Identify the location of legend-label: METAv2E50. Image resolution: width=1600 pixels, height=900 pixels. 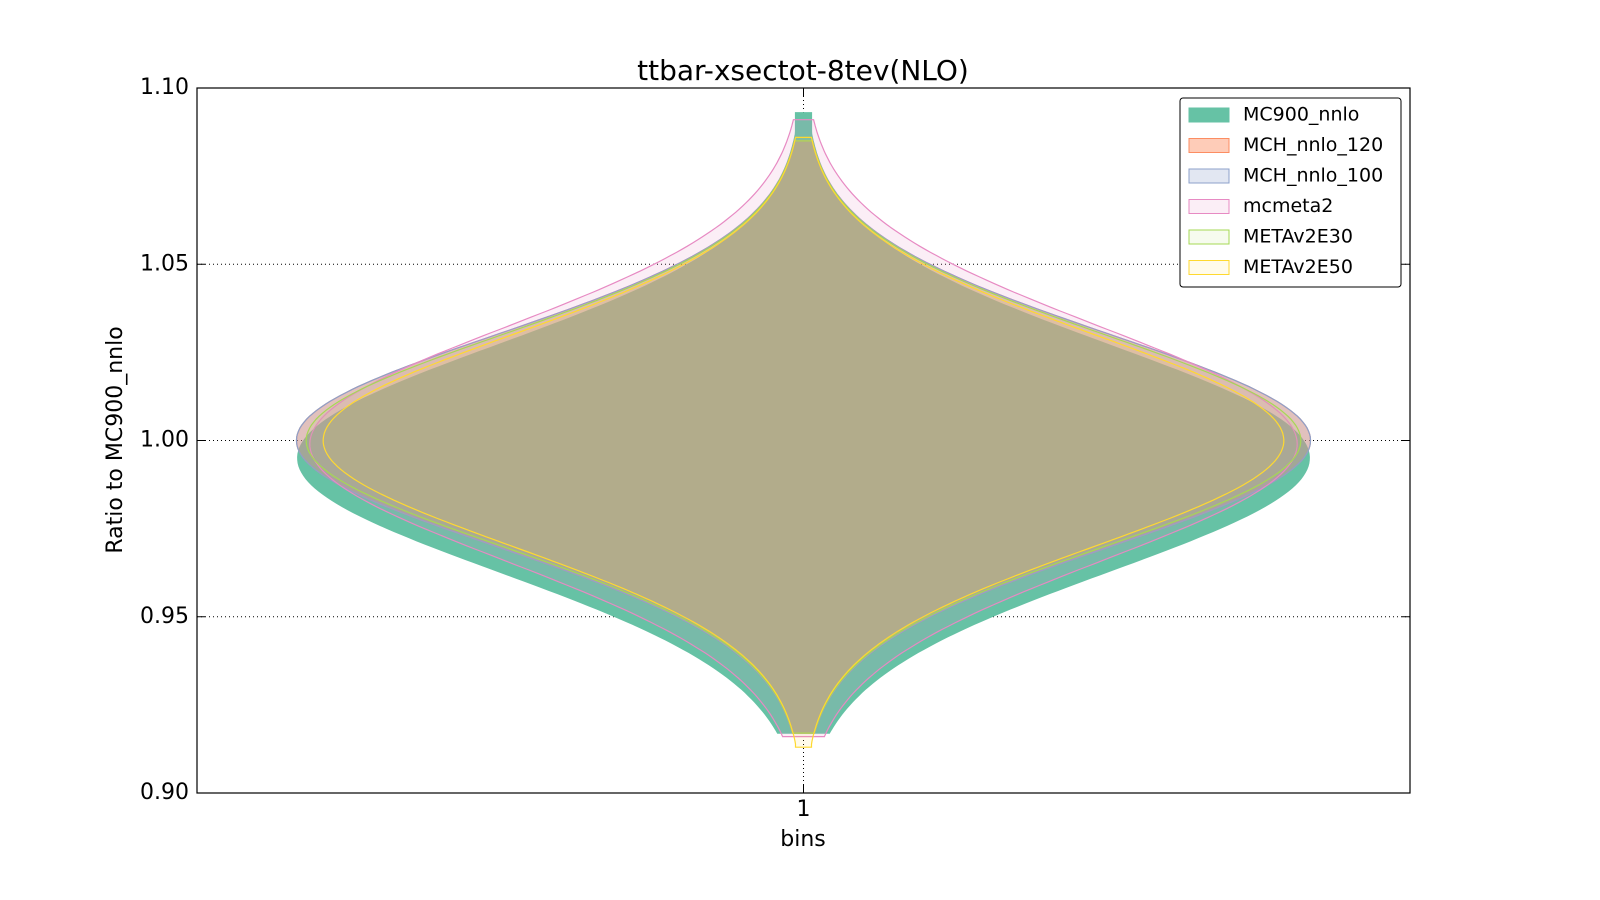
(1298, 267).